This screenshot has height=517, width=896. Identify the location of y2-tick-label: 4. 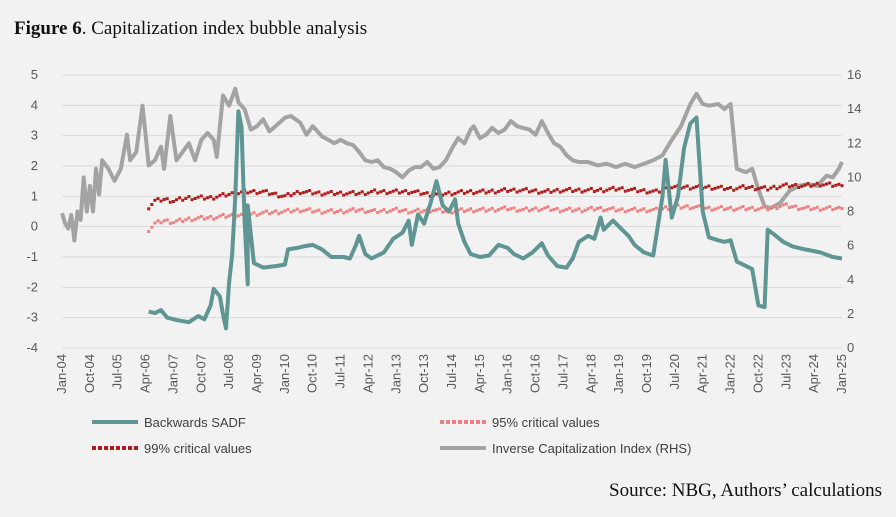
(850, 279).